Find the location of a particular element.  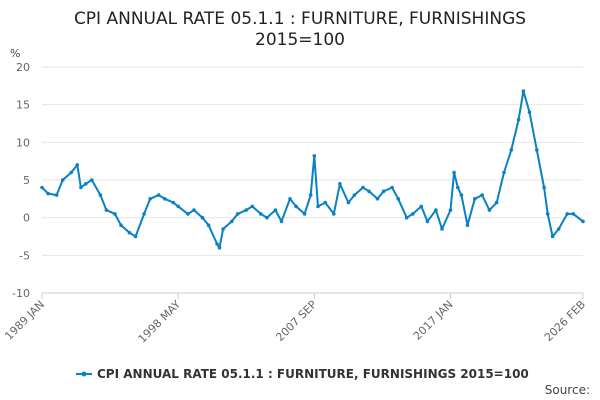

y-unit-label: % is located at coordinates (15, 53).